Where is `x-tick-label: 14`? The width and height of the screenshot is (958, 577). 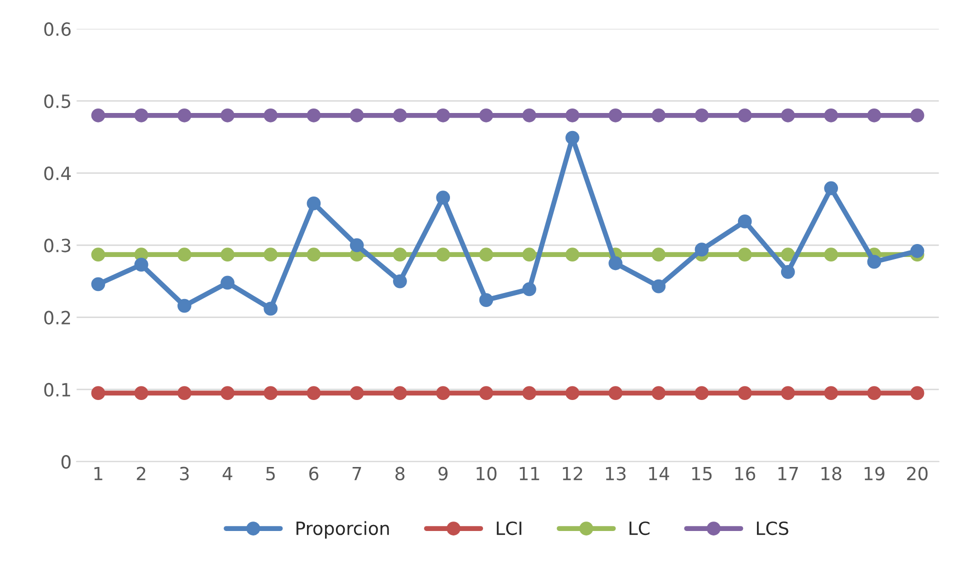
x-tick-label: 14 is located at coordinates (659, 473).